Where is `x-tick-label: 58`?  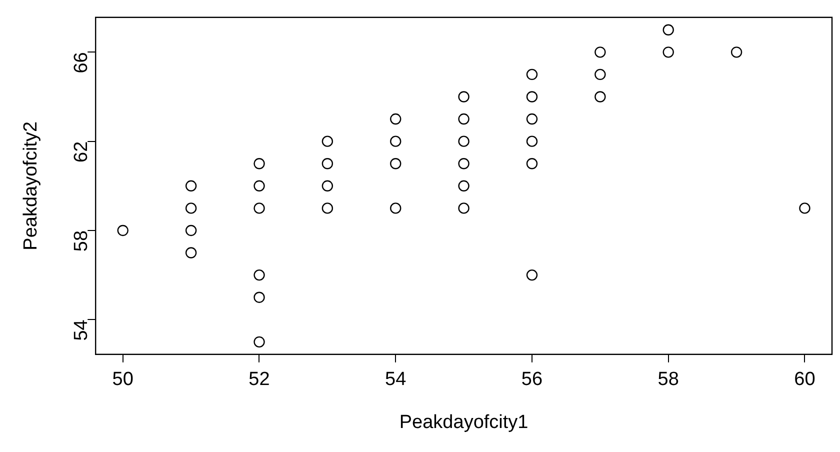 x-tick-label: 58 is located at coordinates (668, 379).